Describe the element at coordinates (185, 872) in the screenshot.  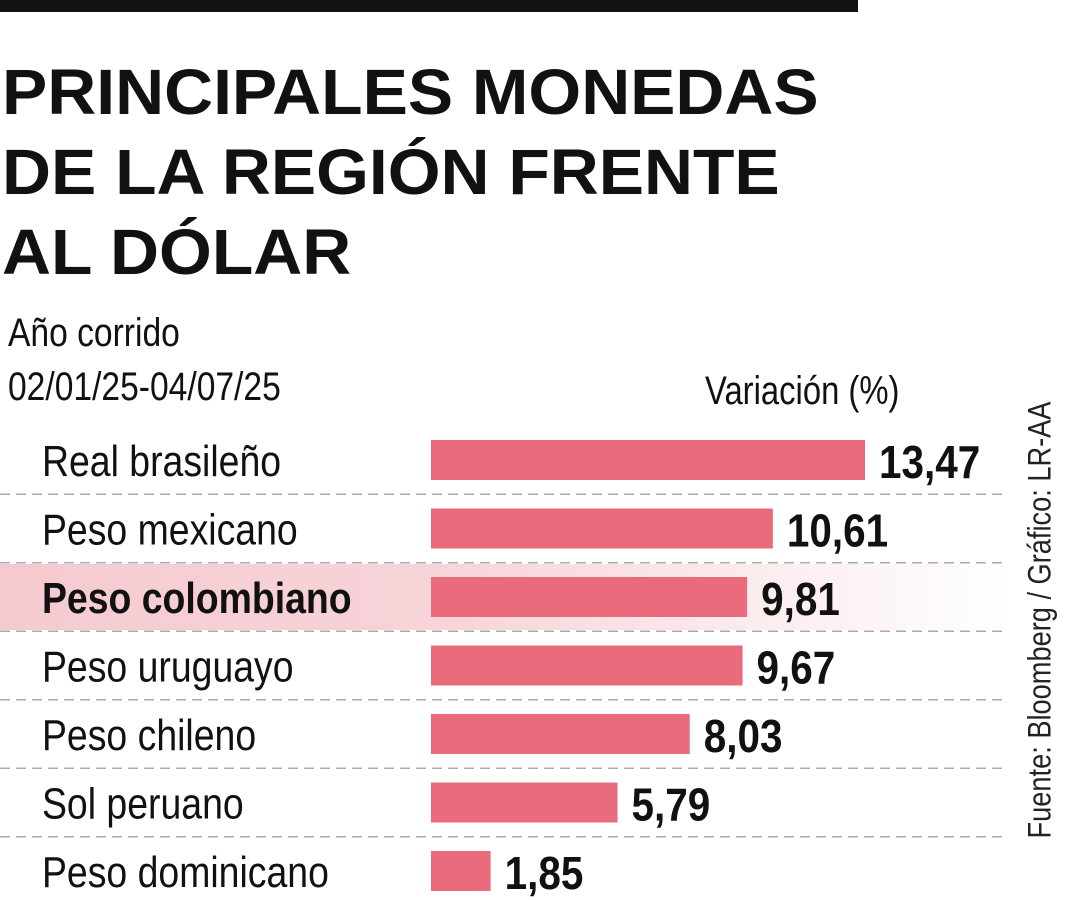
I see `category-label: Peso dominicano` at that location.